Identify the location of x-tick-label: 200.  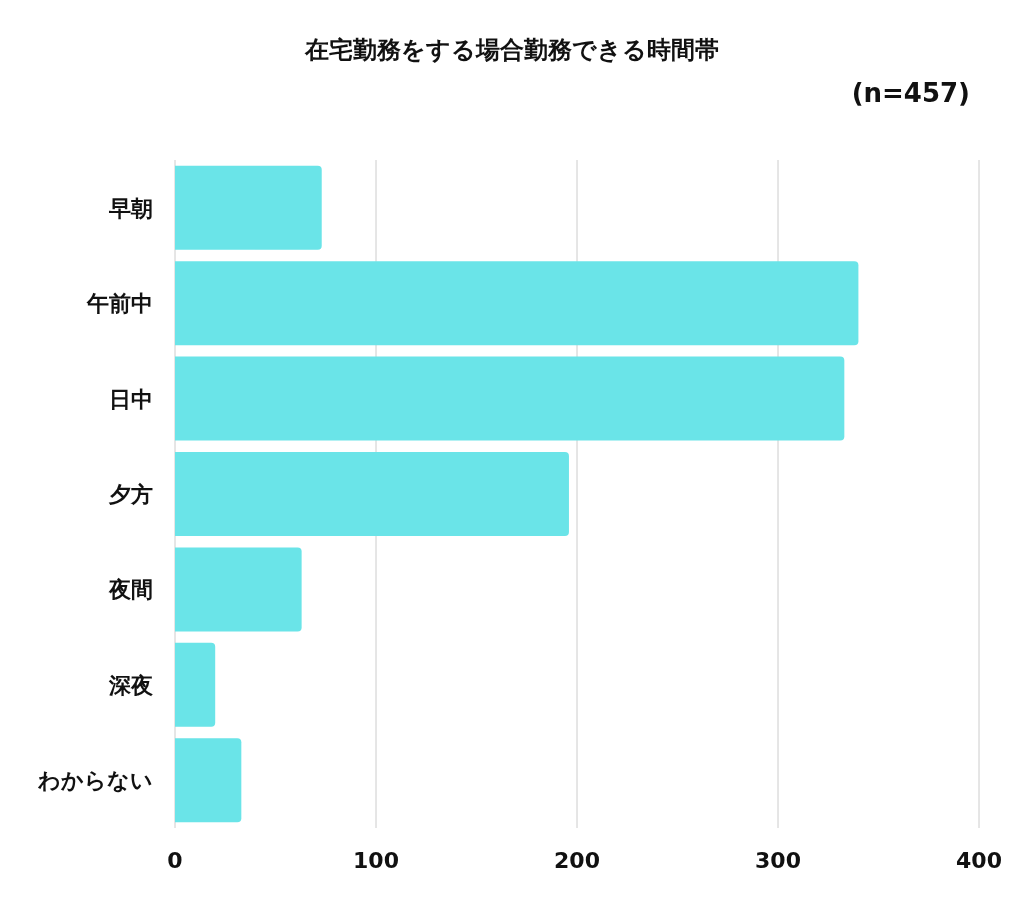
(577, 860).